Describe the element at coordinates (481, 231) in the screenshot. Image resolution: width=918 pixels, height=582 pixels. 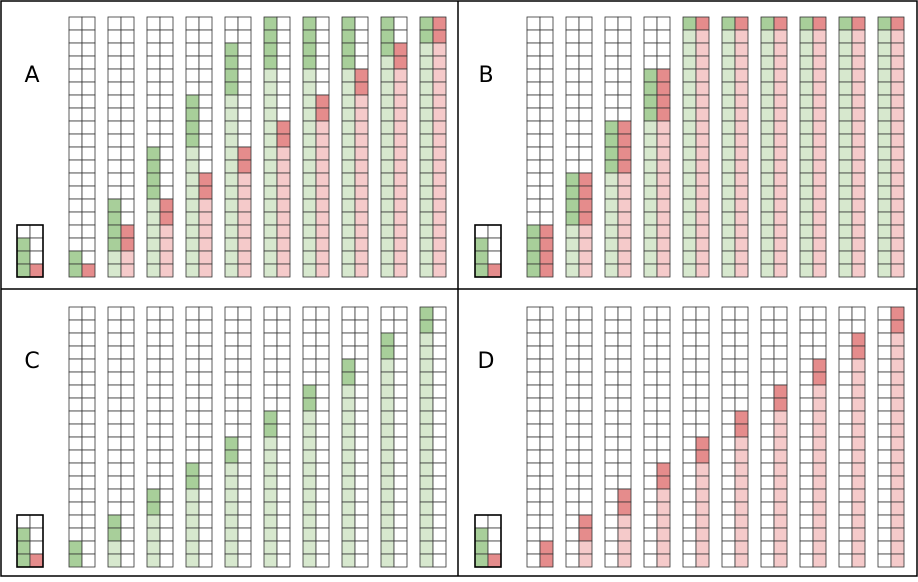
I see `legend-green-cell` at that location.